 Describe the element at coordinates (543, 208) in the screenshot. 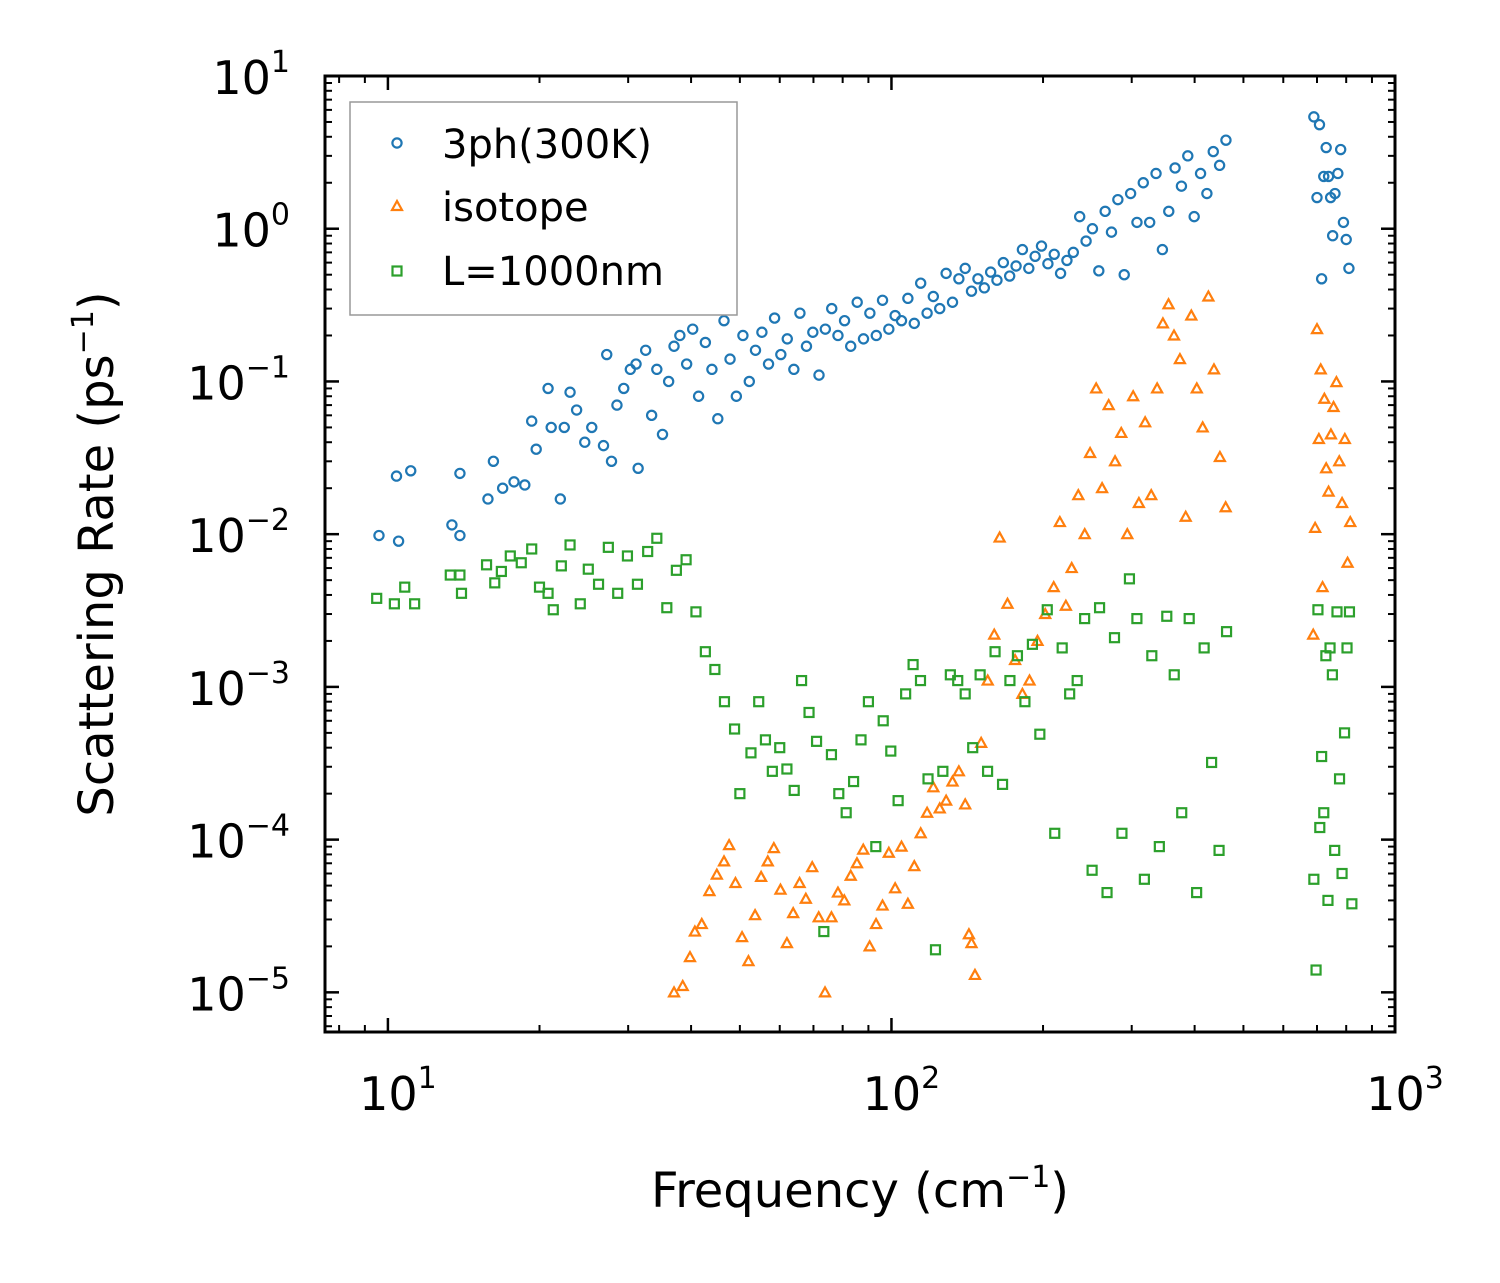

I see `legend: 3ph(300K) isotope L=1000nm` at that location.